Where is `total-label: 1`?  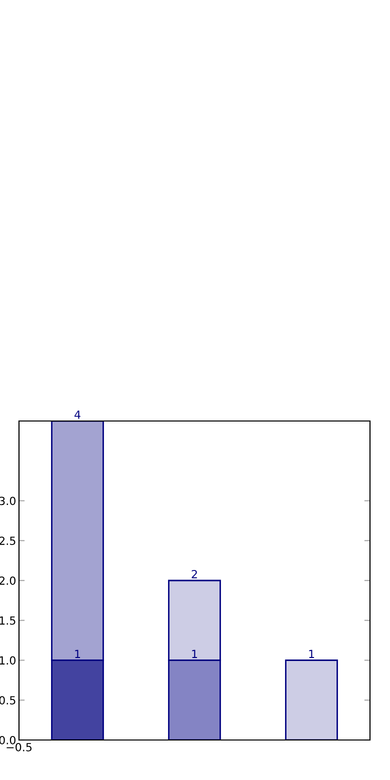
total-label: 1 is located at coordinates (311, 654).